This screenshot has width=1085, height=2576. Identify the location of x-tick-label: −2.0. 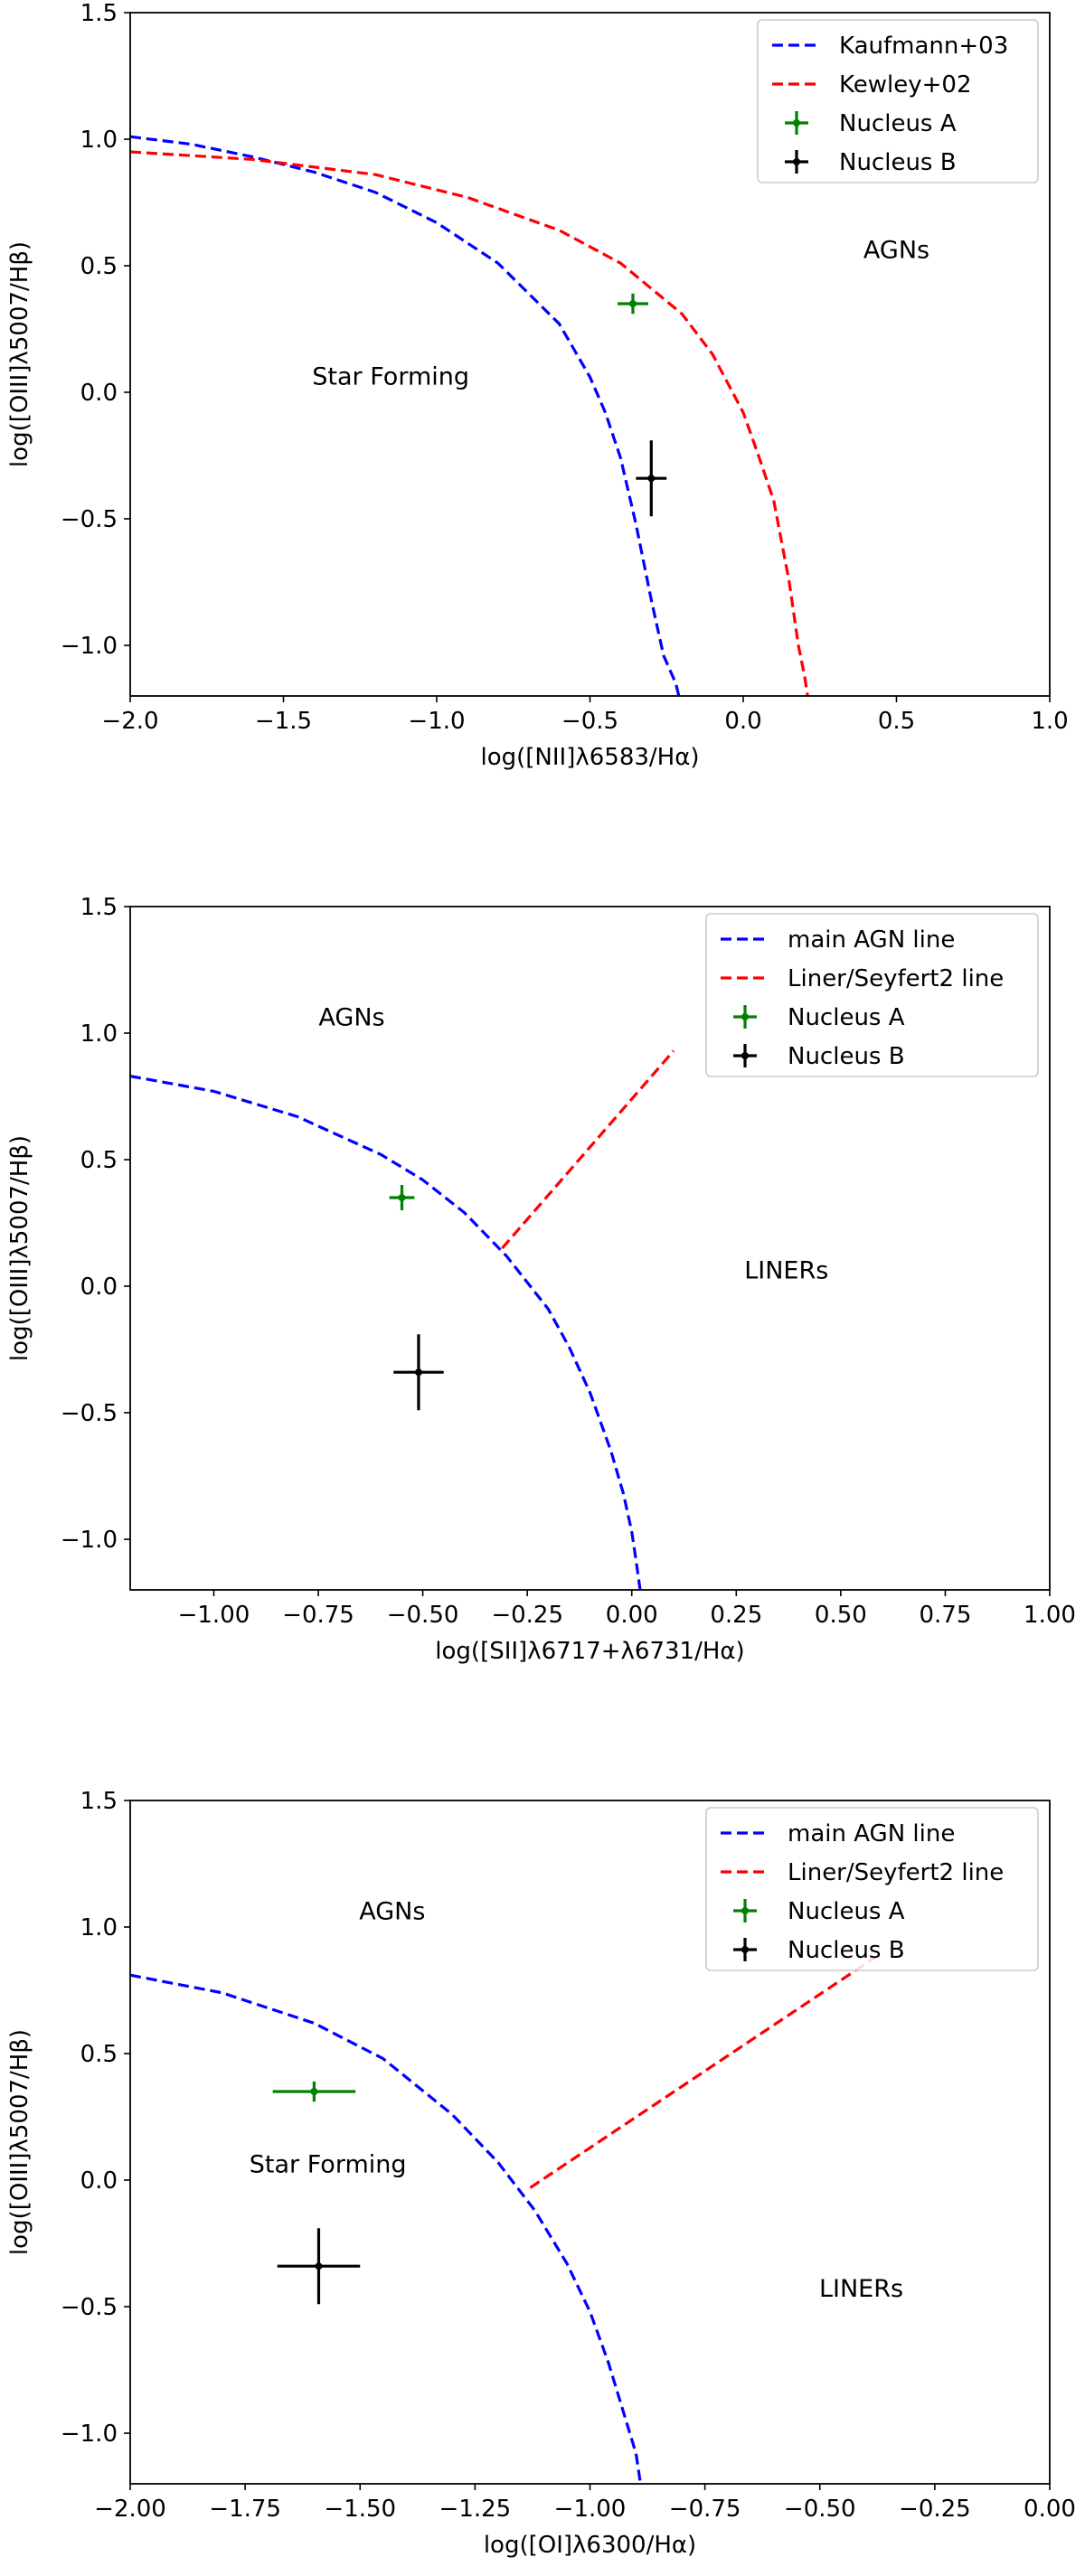
(130, 722).